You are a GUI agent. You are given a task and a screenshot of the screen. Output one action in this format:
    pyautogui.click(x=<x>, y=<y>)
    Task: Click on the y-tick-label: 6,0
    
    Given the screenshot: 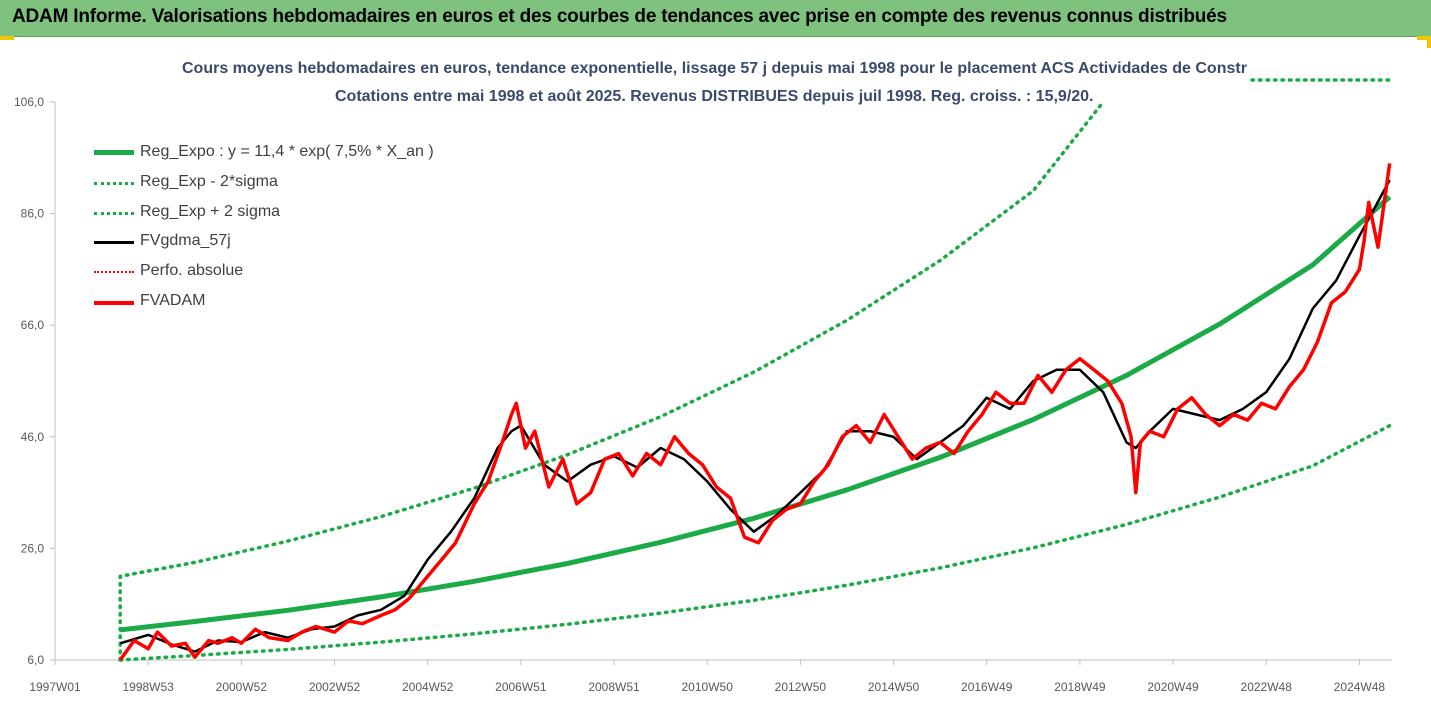 What is the action you would take?
    pyautogui.click(x=35, y=660)
    